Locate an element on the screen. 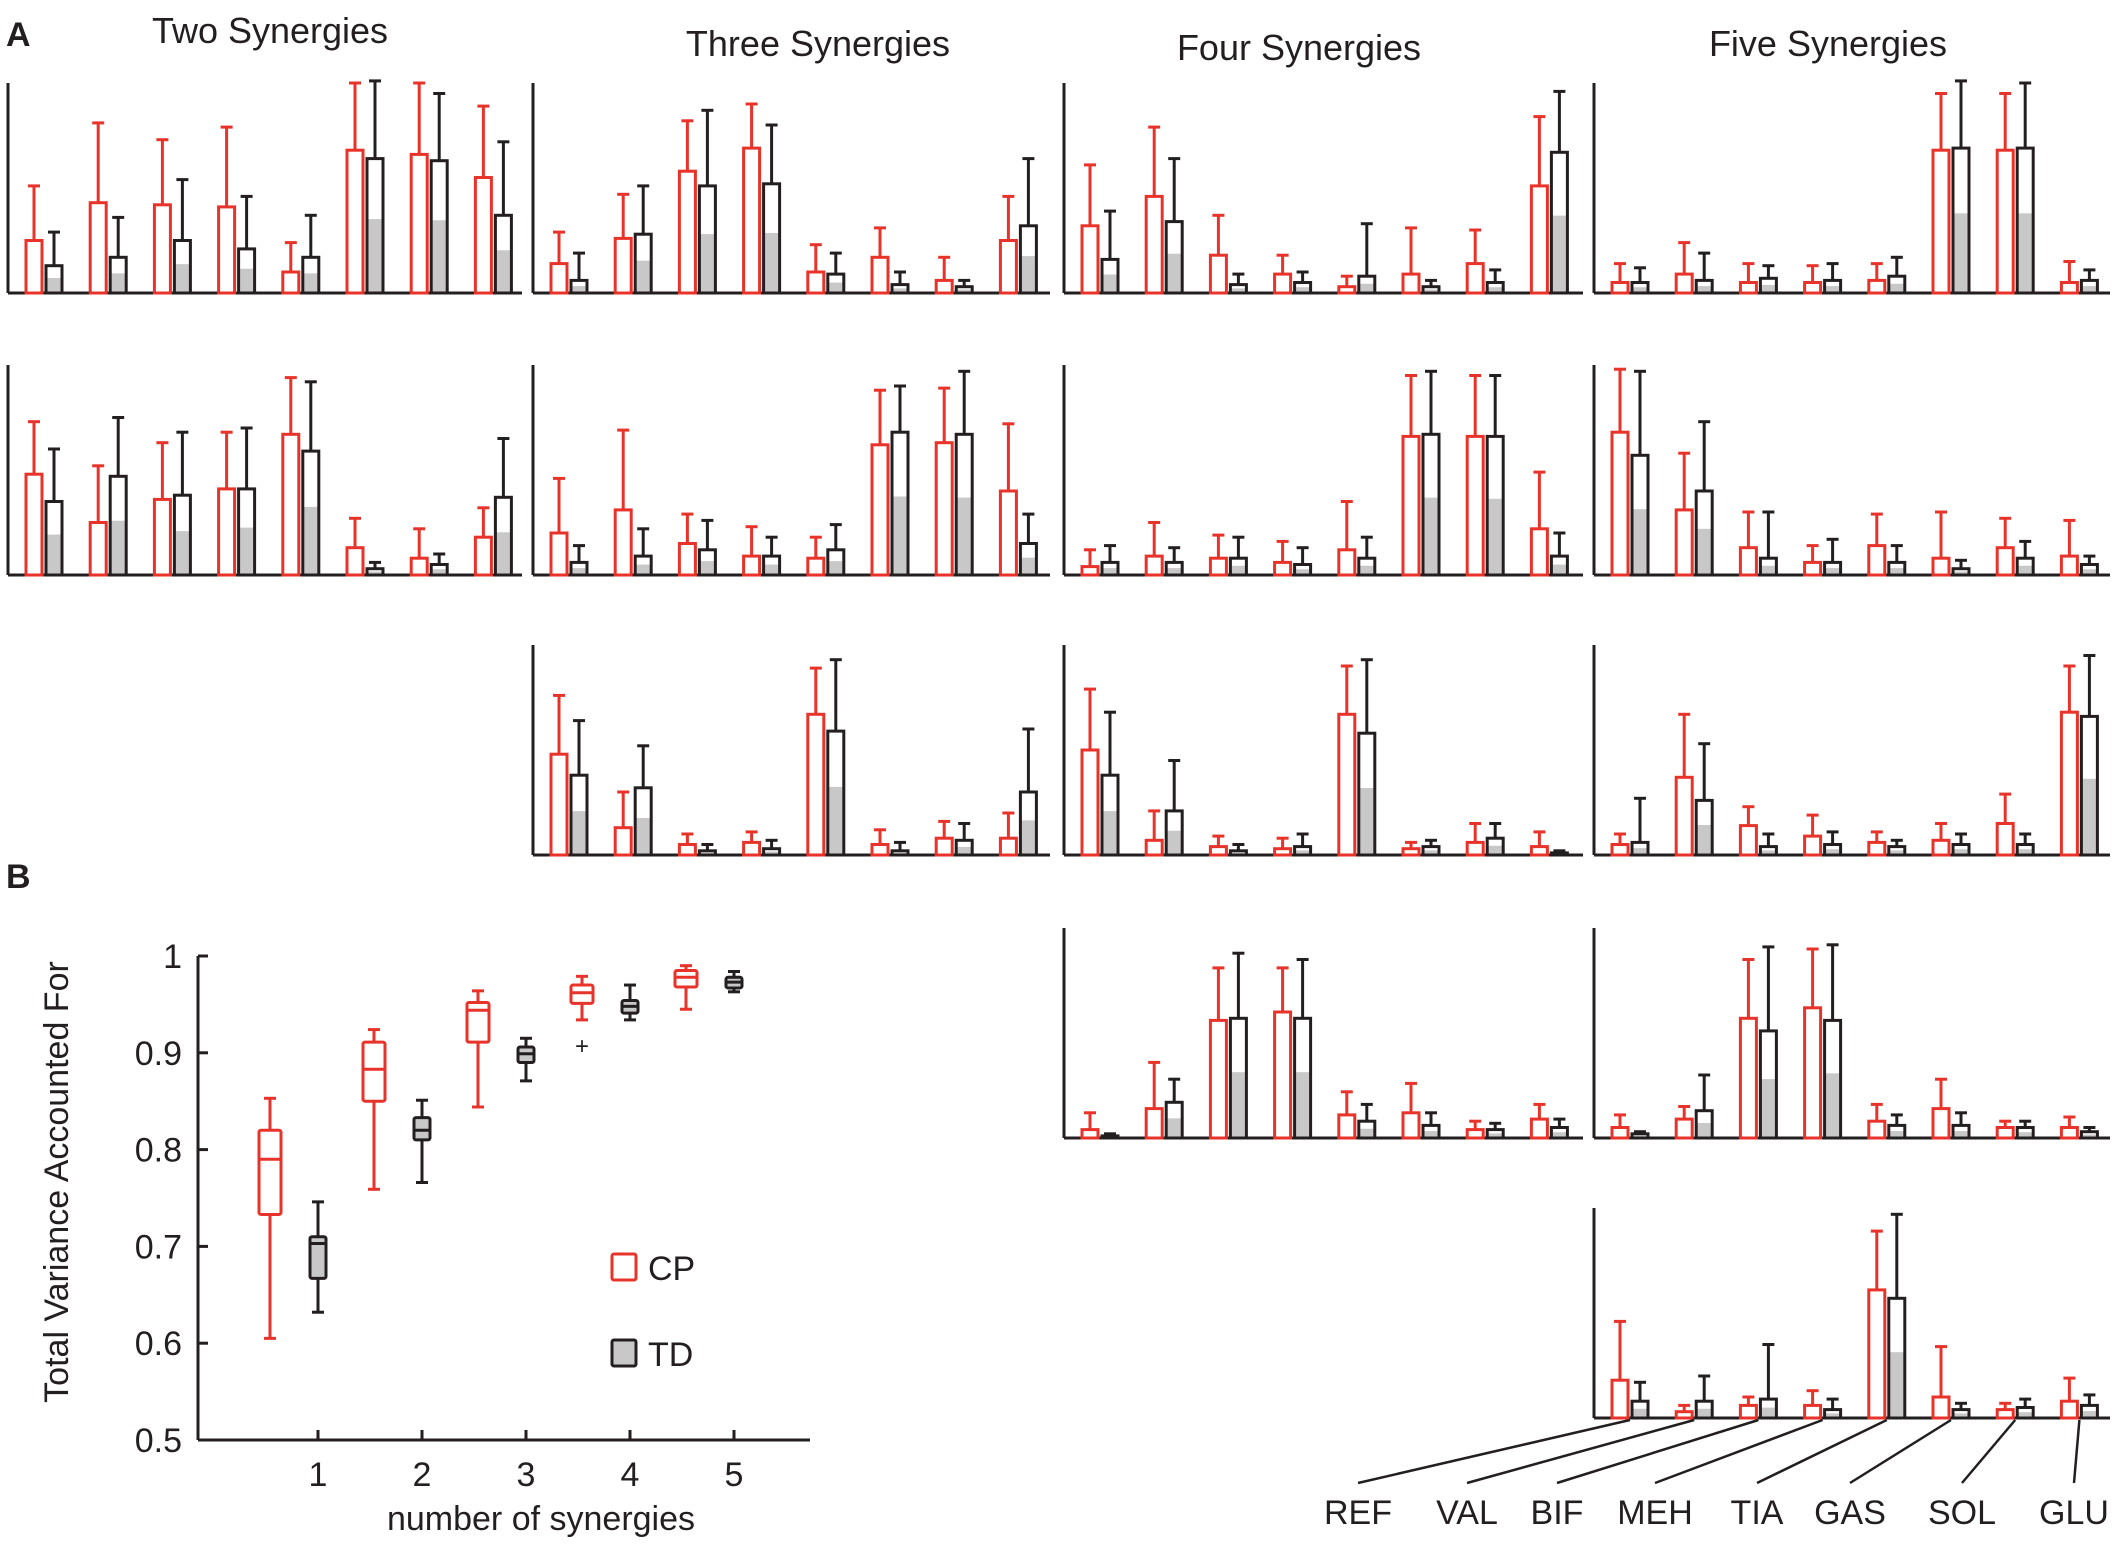 This screenshot has width=2115, height=1557. td-bar-fill-sol is located at coordinates (1495, 536).